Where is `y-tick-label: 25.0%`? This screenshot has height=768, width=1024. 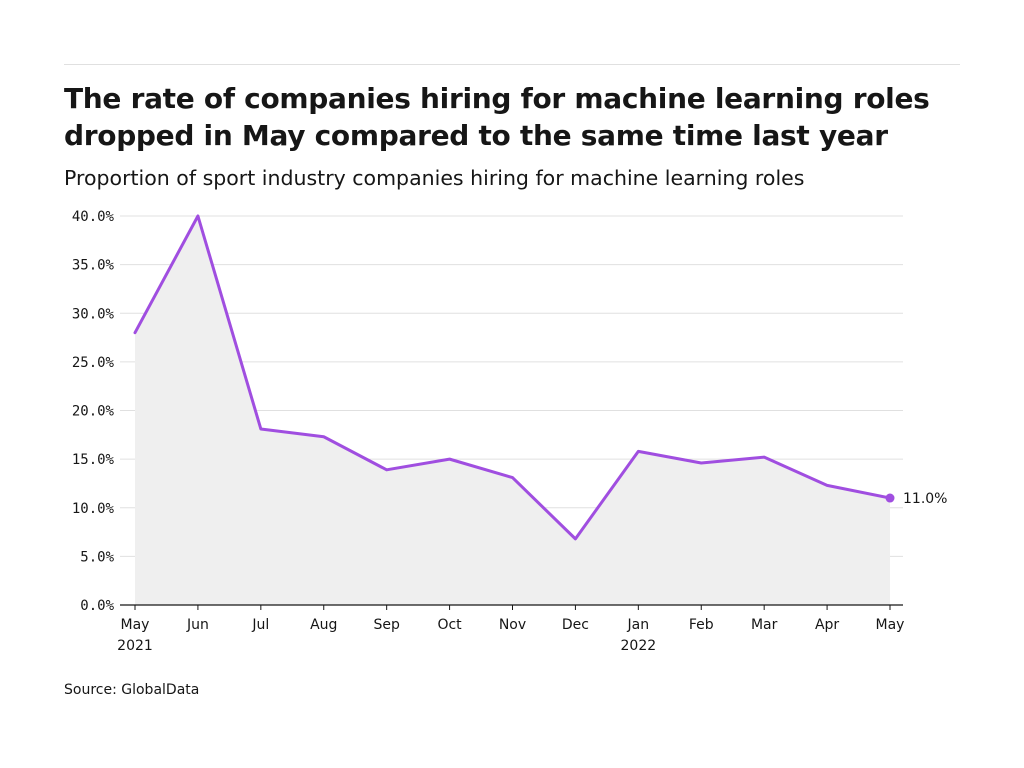 y-tick-label: 25.0% is located at coordinates (93, 363).